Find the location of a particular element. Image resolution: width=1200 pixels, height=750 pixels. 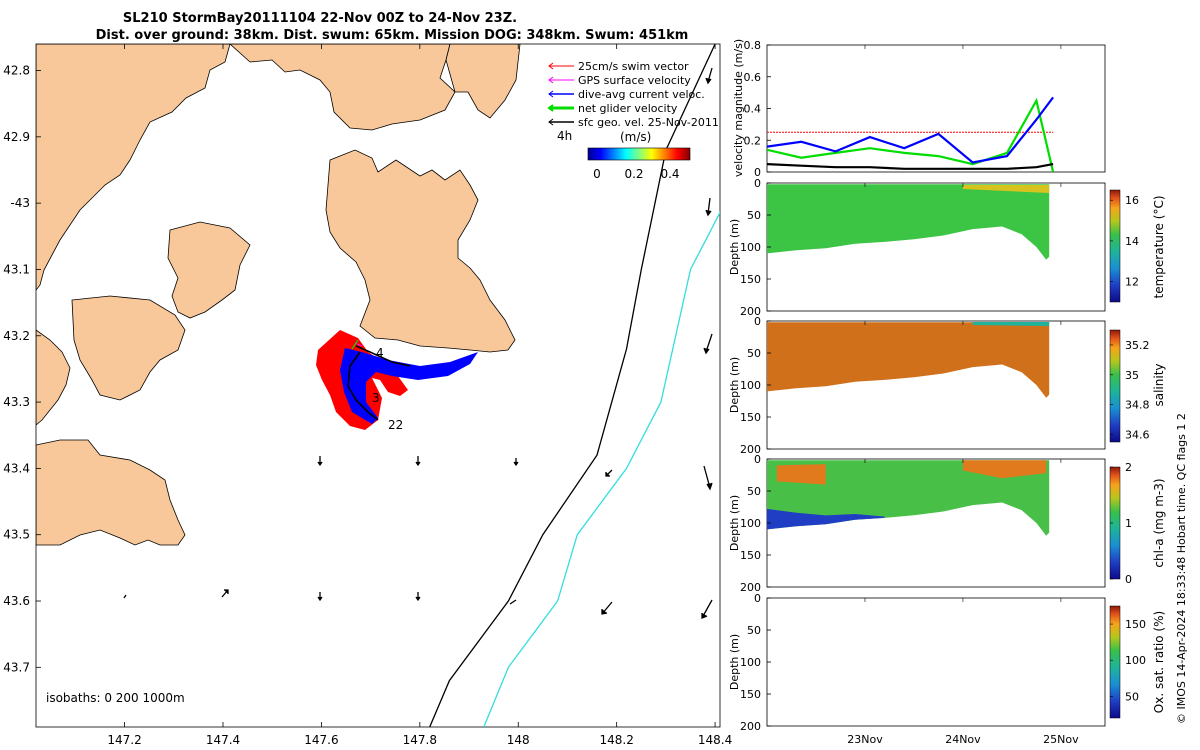

land-peninsula-lower is located at coordinates (128, 348).